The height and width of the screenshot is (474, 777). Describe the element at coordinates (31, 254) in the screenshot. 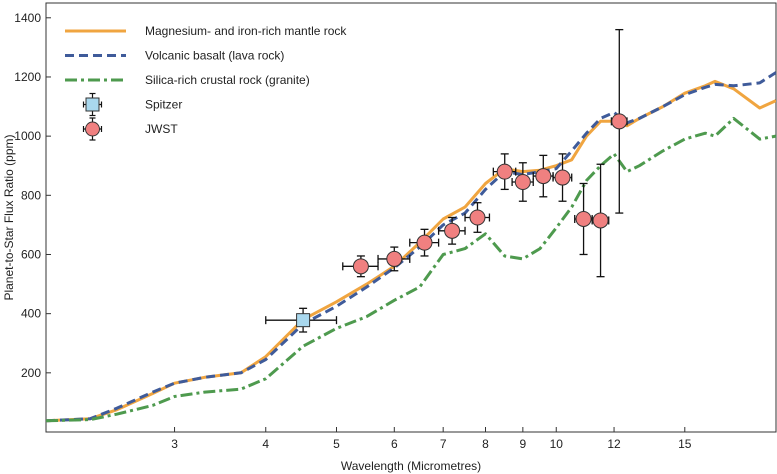

I see `y-tick-label: 600` at that location.